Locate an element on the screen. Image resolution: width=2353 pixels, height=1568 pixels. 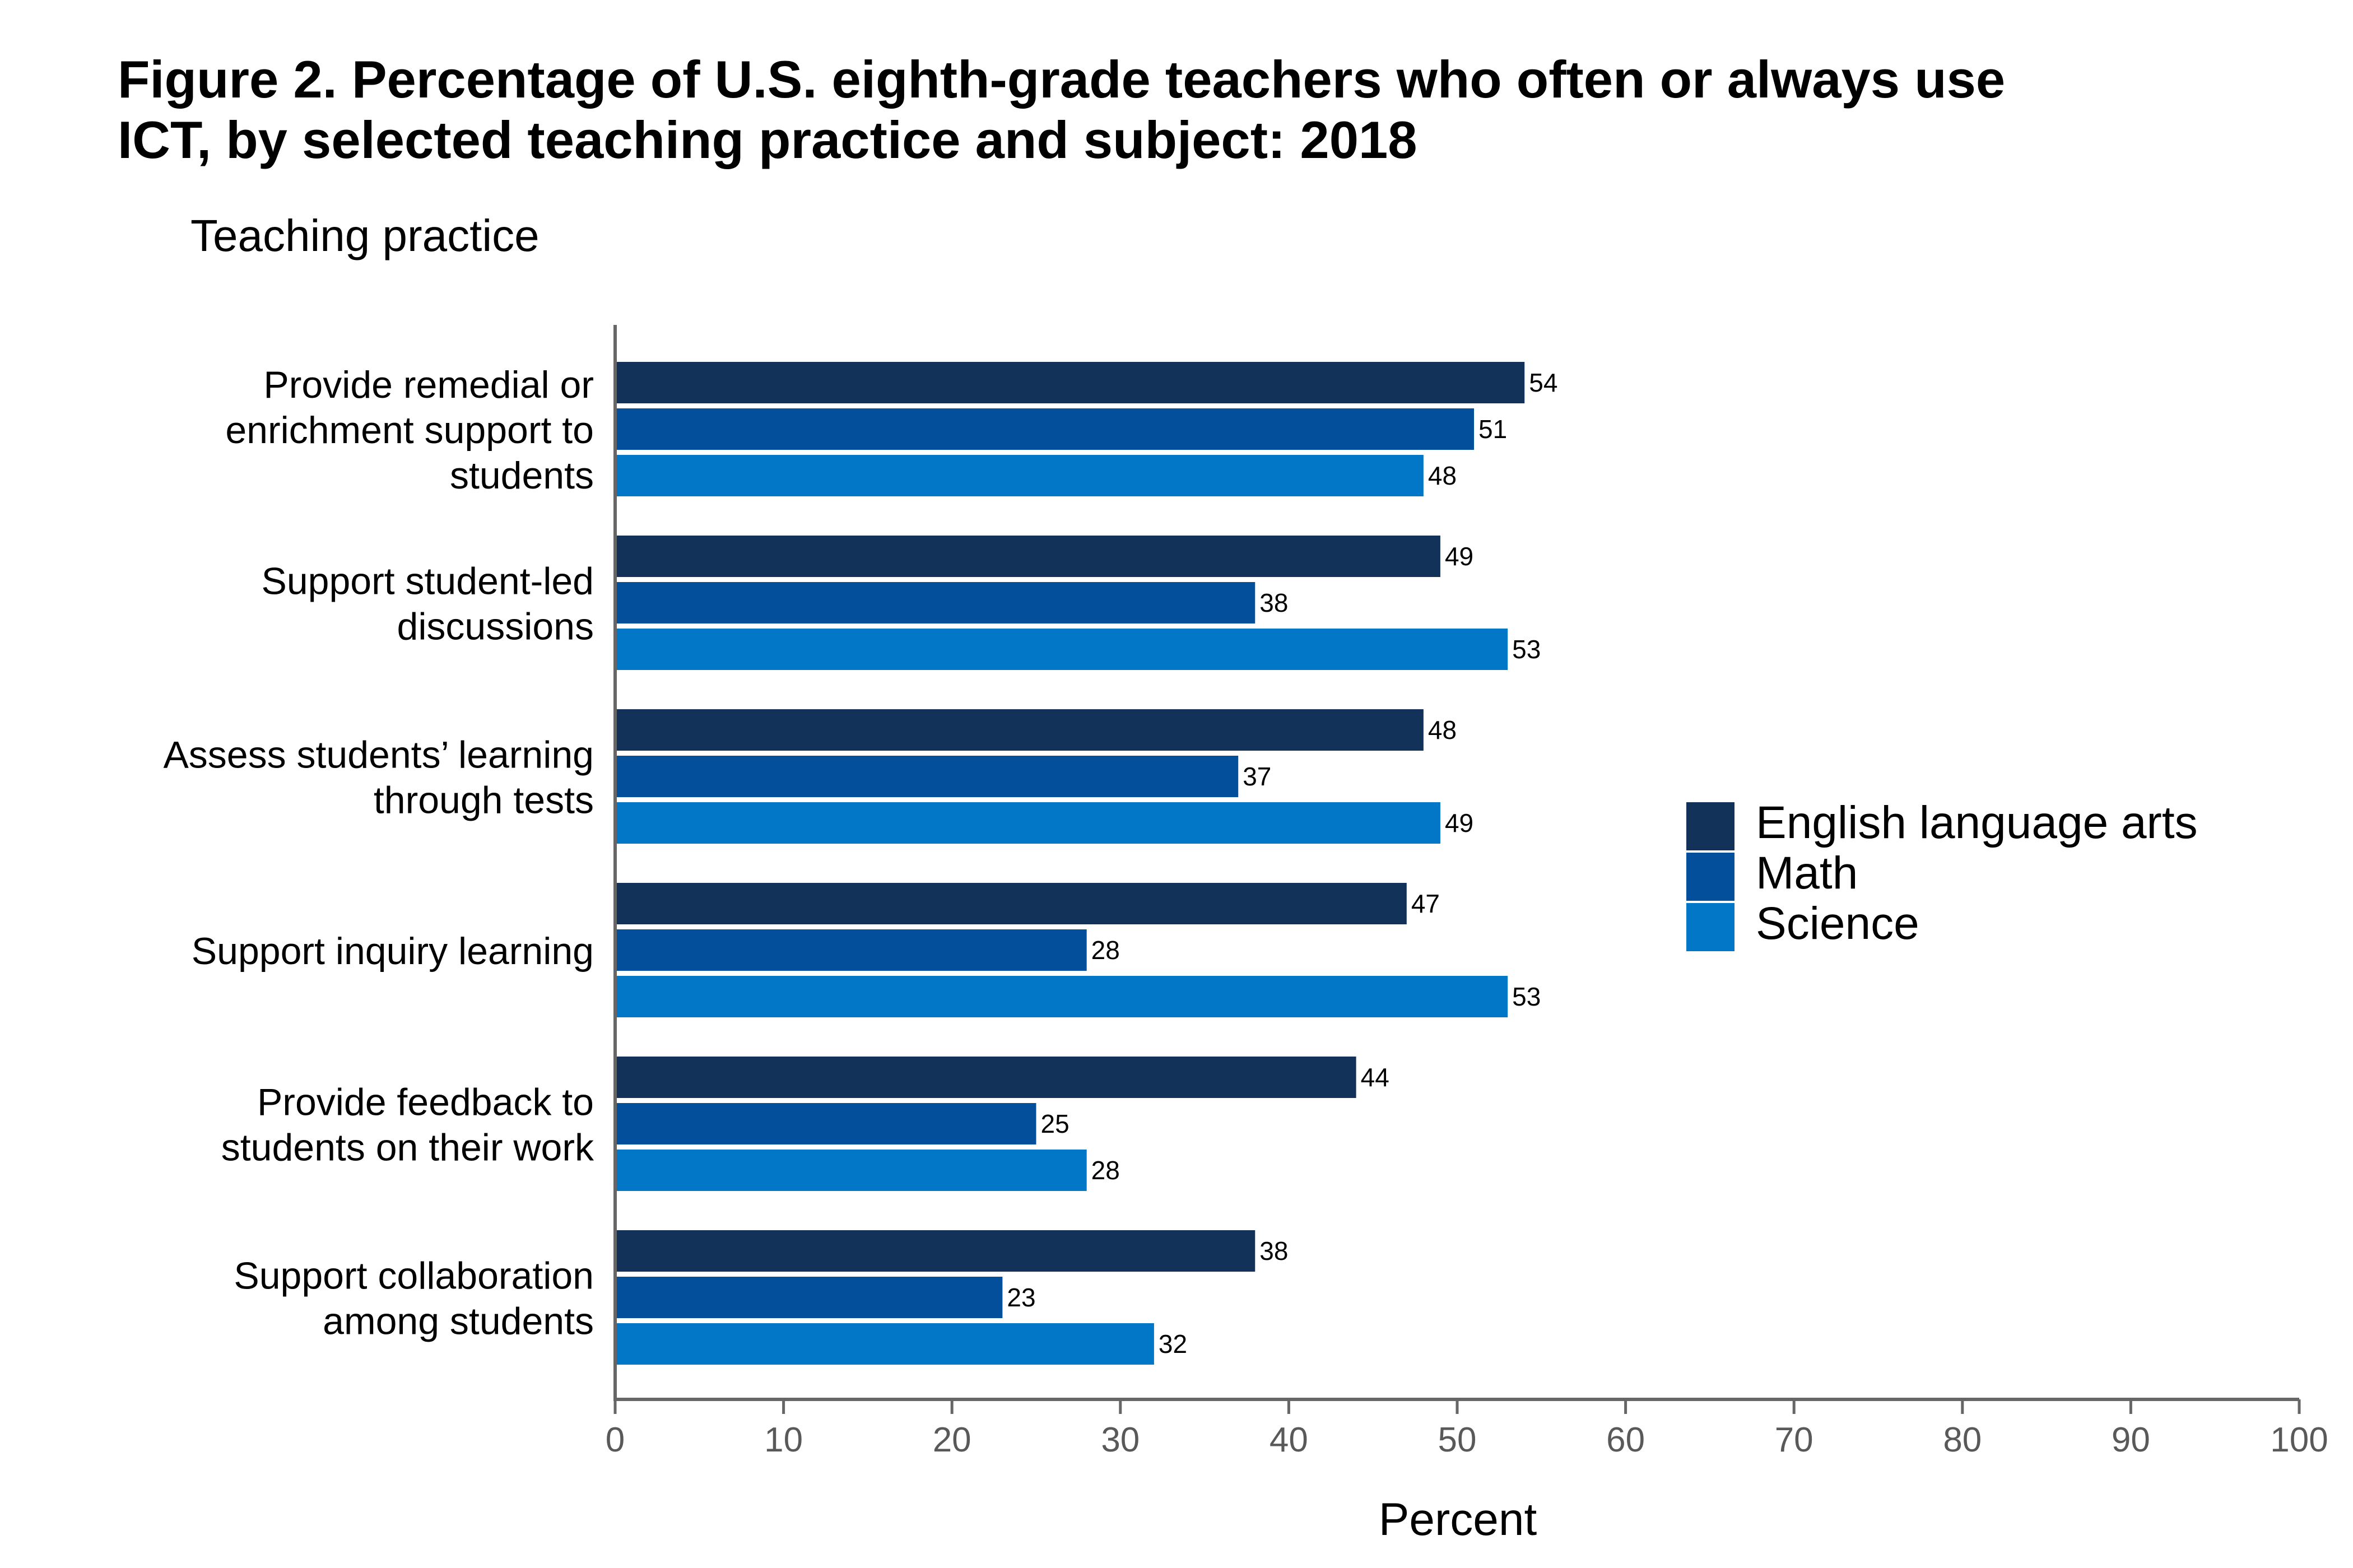
category-label-line: enrichment support to is located at coordinates (409, 431).